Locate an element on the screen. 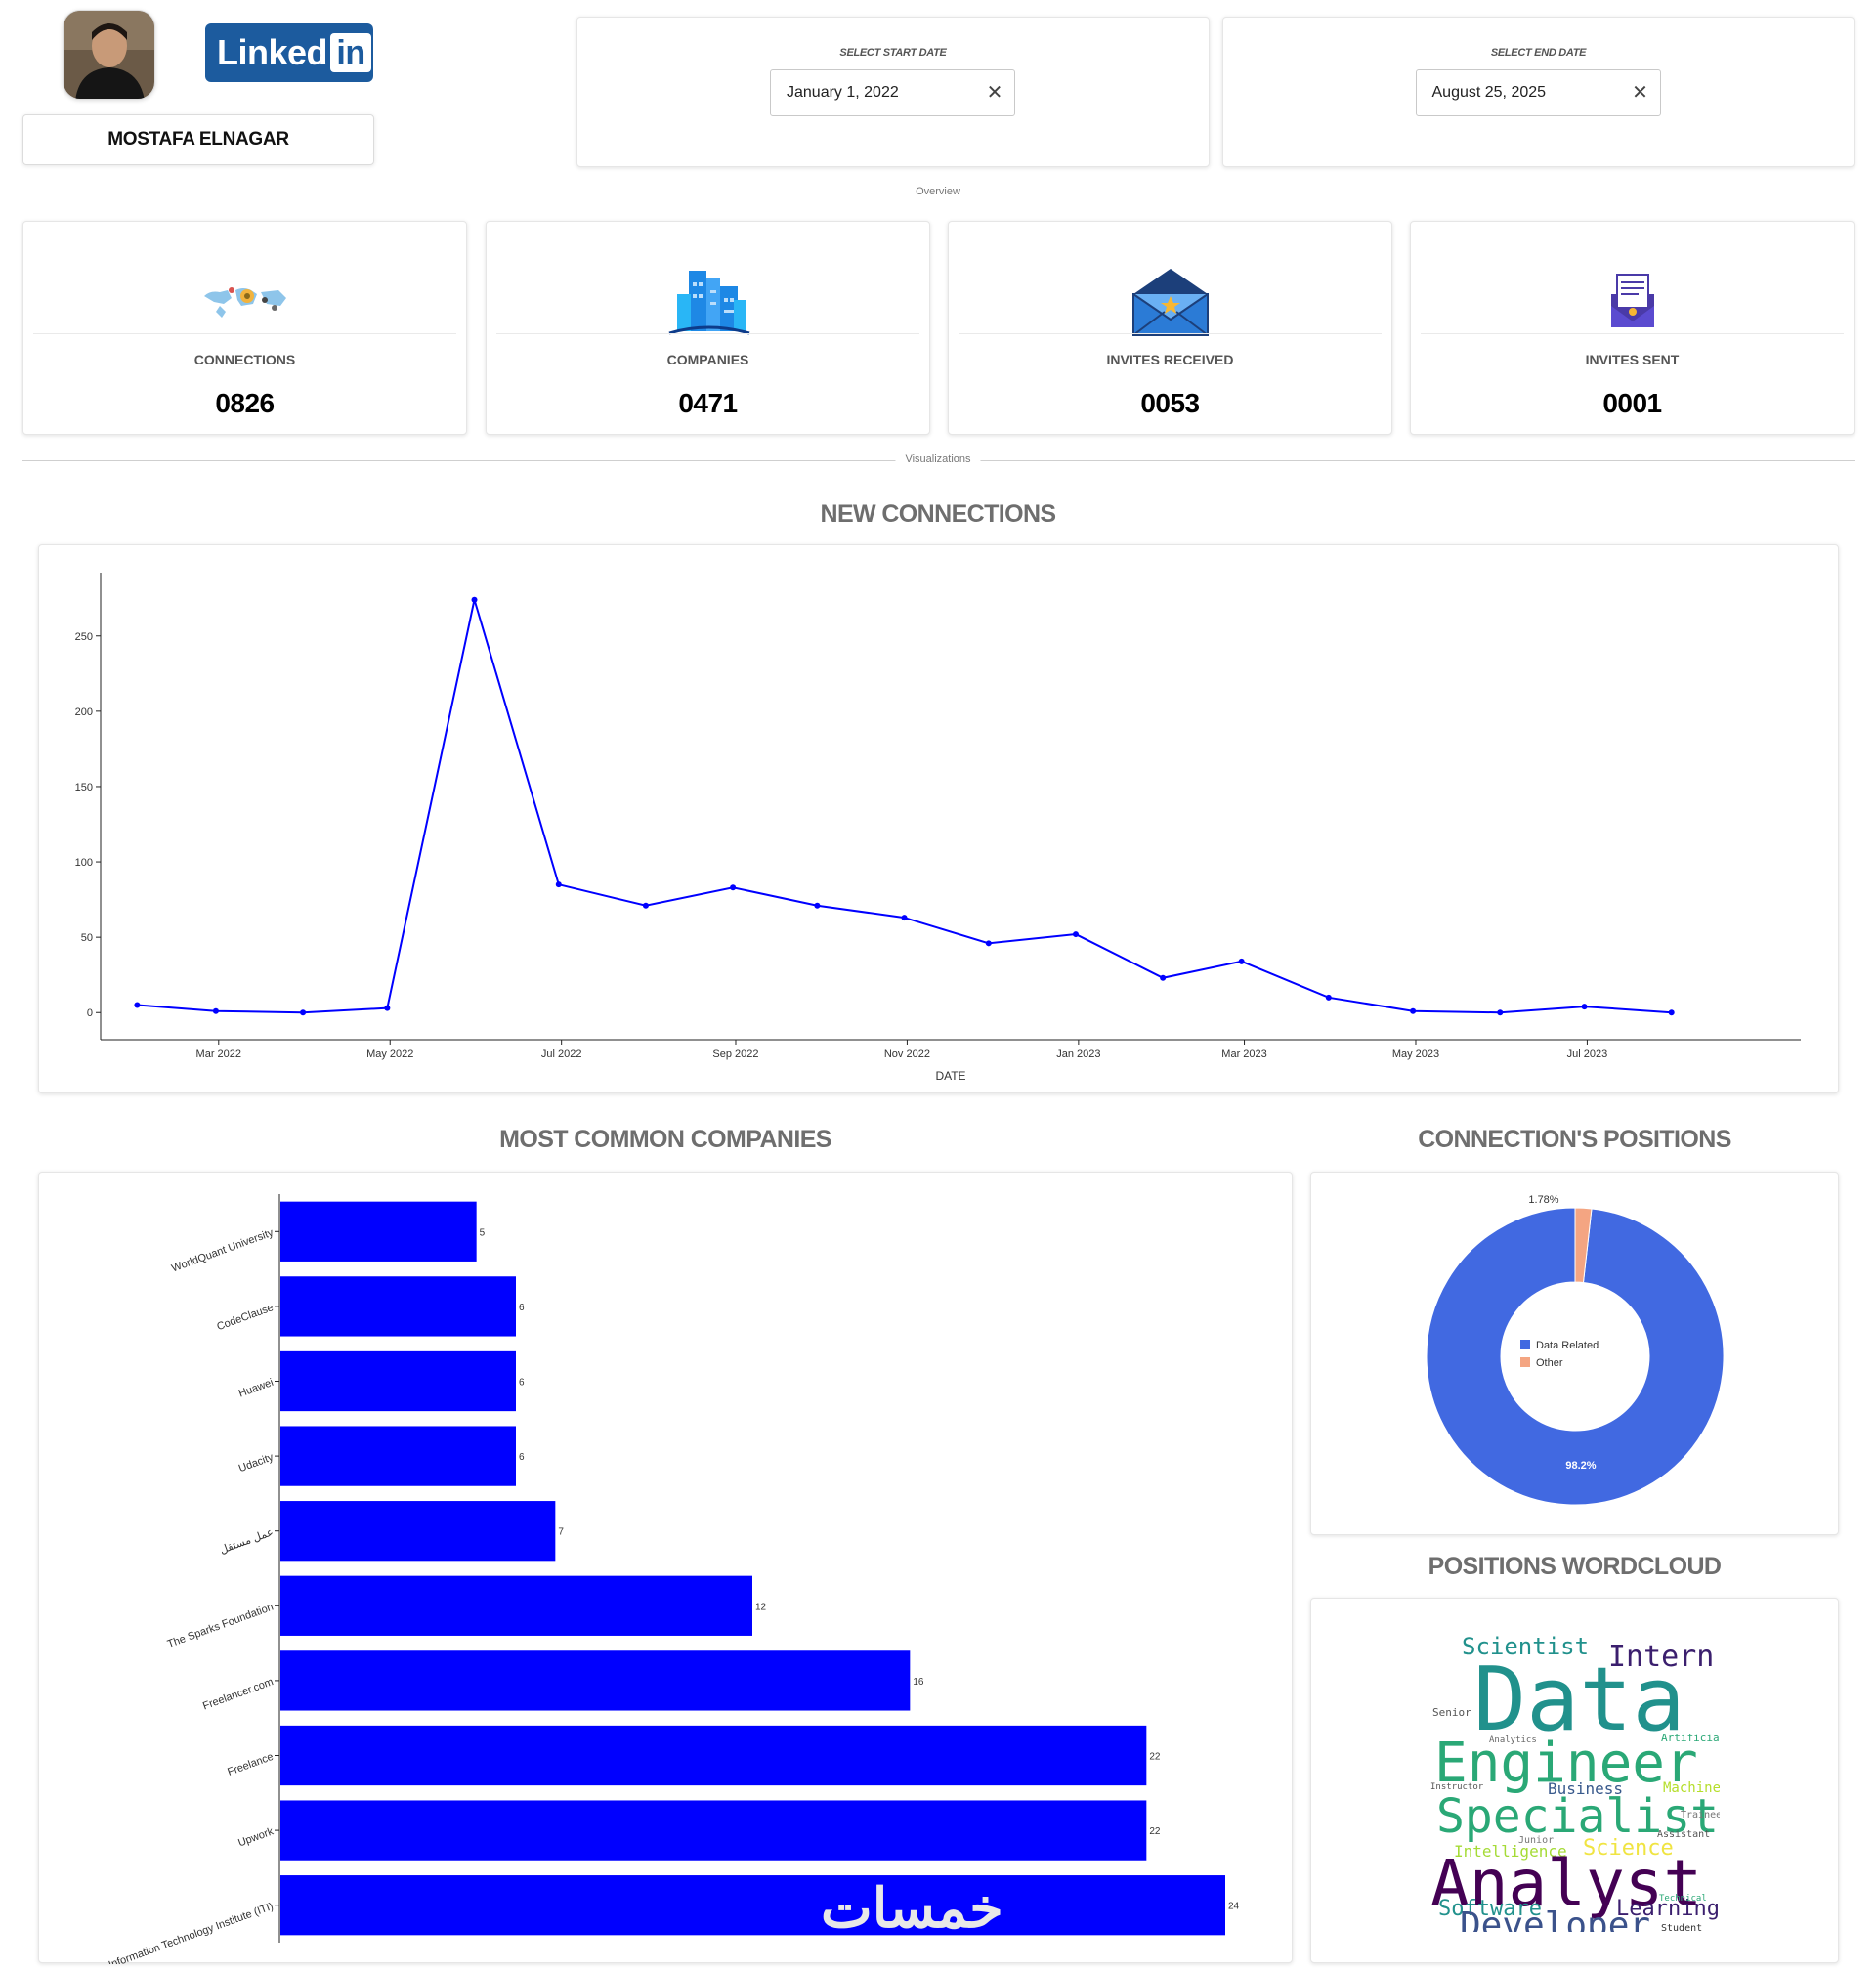 The height and width of the screenshot is (1969, 1876). company-label: Huawei is located at coordinates (256, 1388).